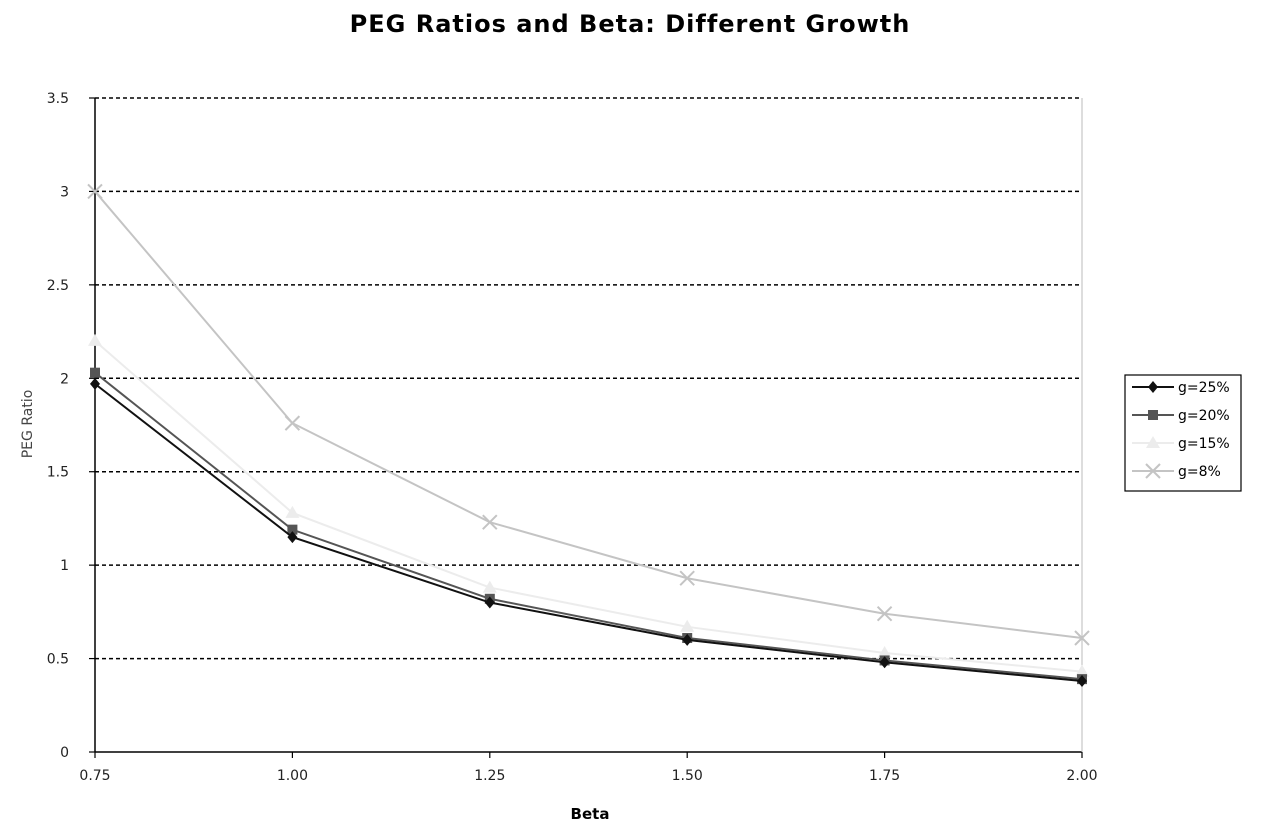 The width and height of the screenshot is (1262, 825). What do you see at coordinates (1176, 471) in the screenshot?
I see `legend-entry: g=8%` at bounding box center [1176, 471].